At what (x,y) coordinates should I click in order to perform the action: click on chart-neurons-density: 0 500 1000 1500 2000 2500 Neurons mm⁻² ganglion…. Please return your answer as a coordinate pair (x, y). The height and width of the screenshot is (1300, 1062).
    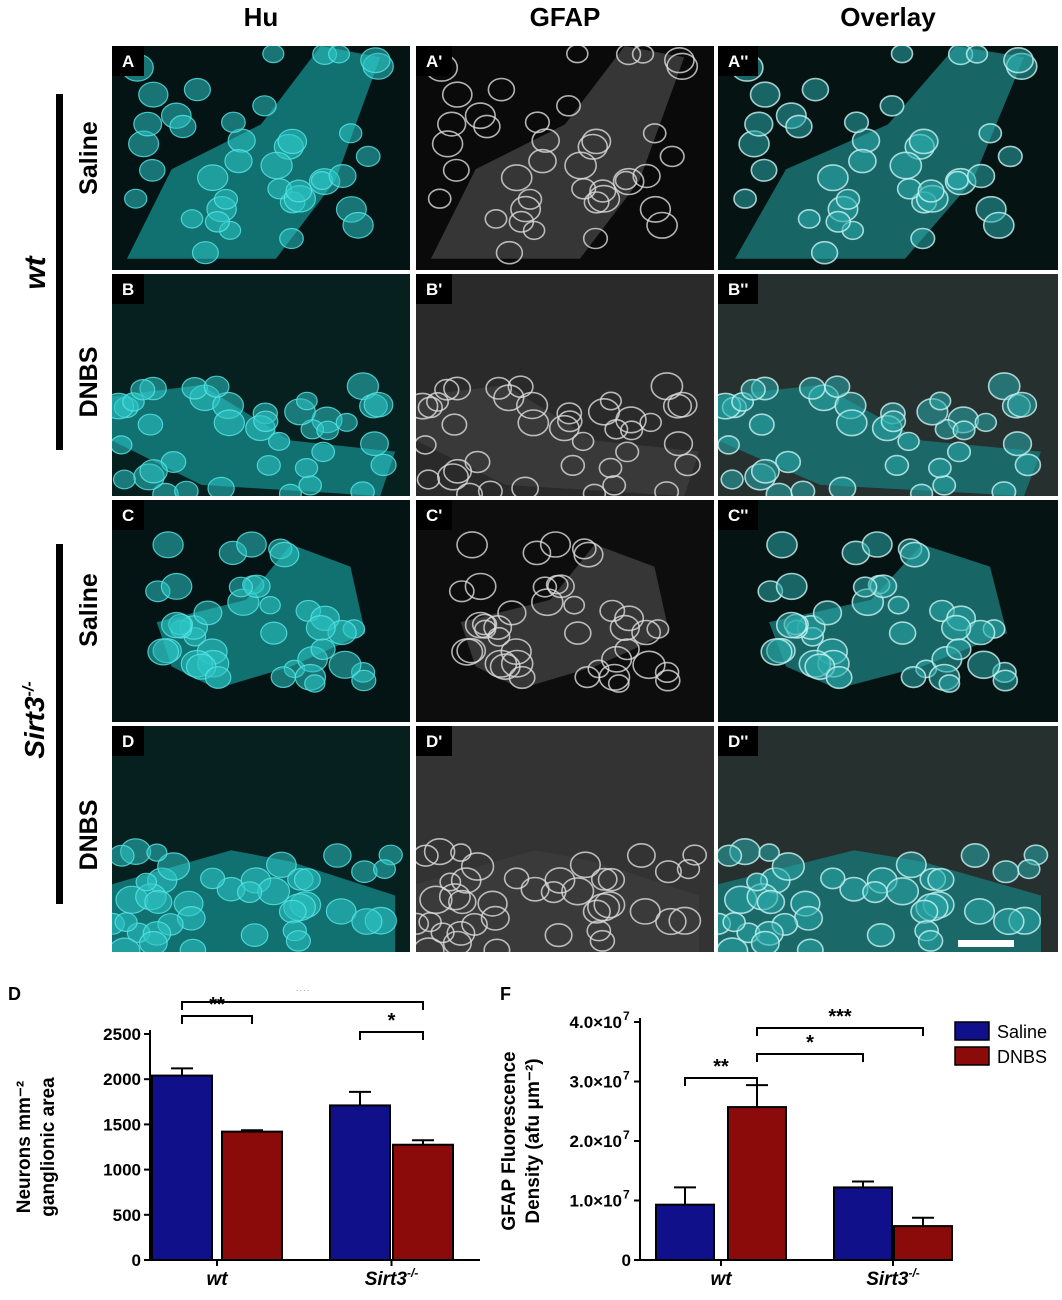
    Looking at the image, I should click on (247, 1140).